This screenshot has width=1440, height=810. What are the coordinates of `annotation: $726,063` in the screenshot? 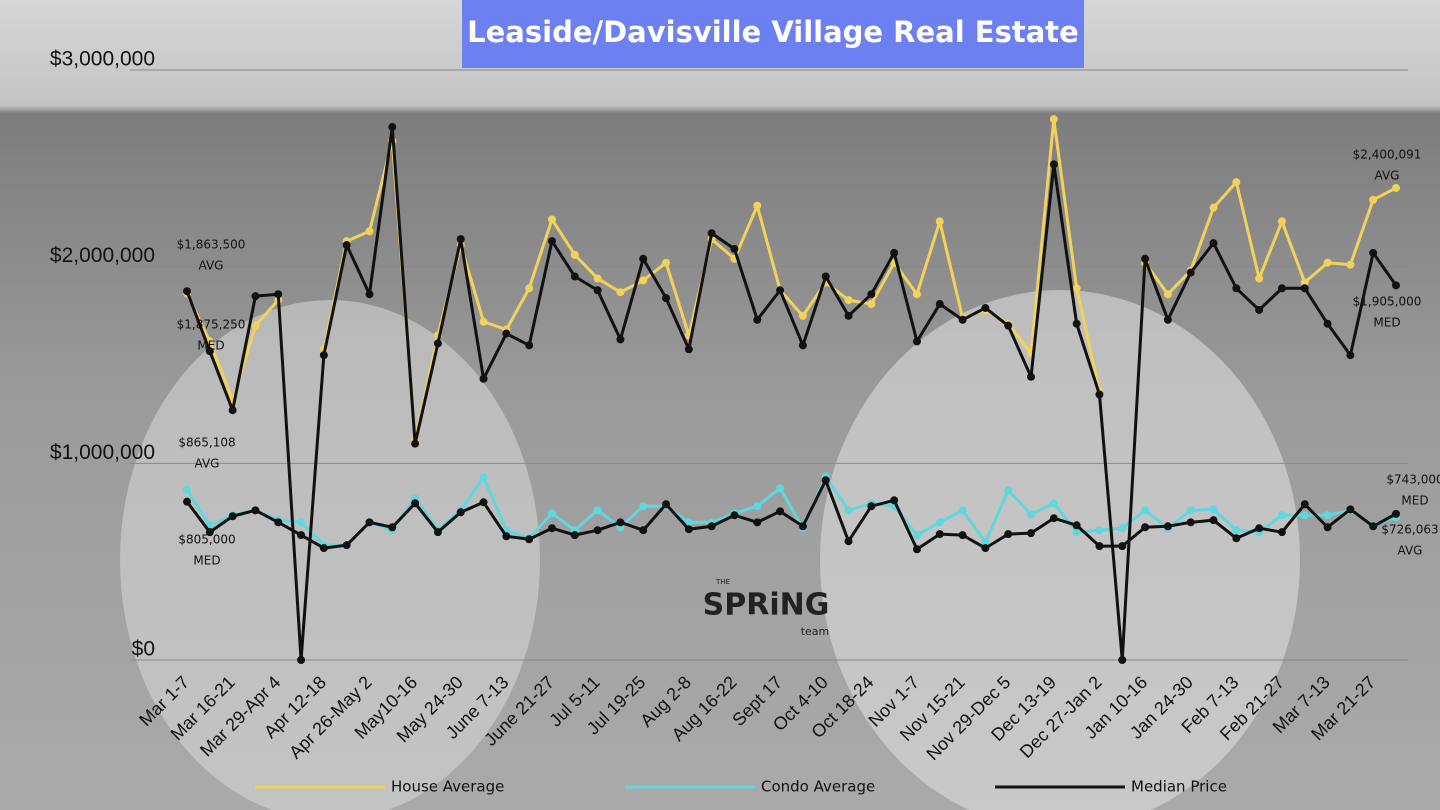 It's located at (1409, 530).